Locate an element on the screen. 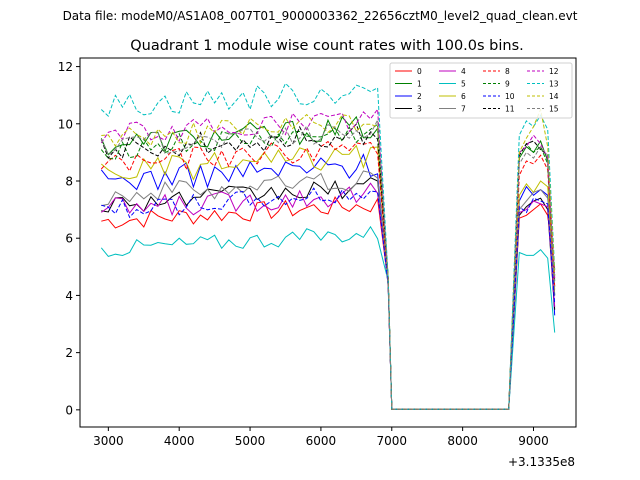 This screenshot has height=480, width=640. legend-label-0: 0 is located at coordinates (419, 71).